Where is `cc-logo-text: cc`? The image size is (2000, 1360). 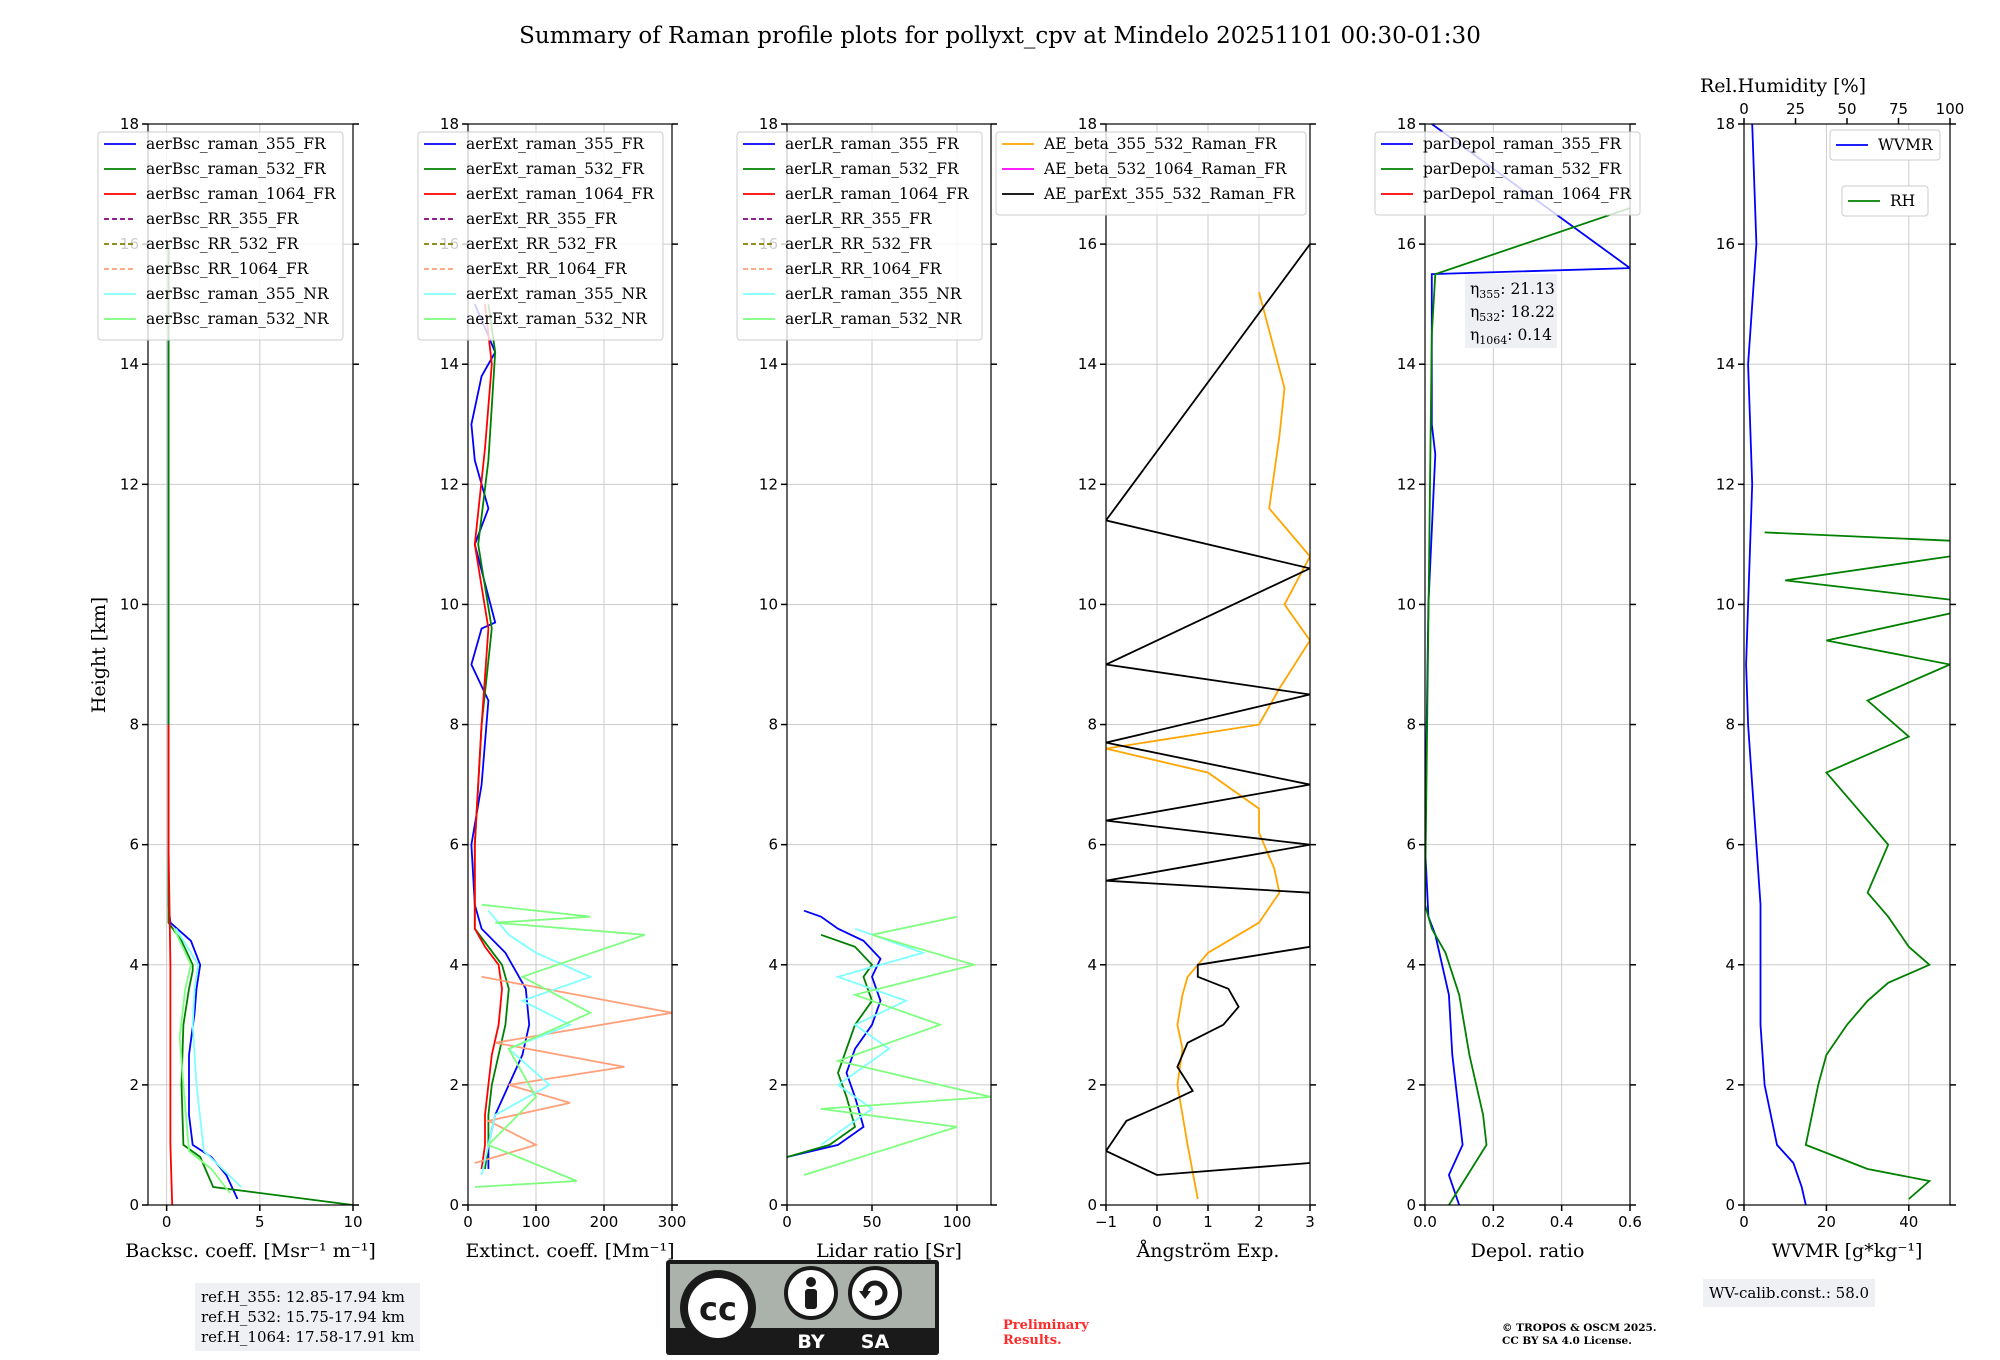
cc-logo-text: cc is located at coordinates (718, 1309).